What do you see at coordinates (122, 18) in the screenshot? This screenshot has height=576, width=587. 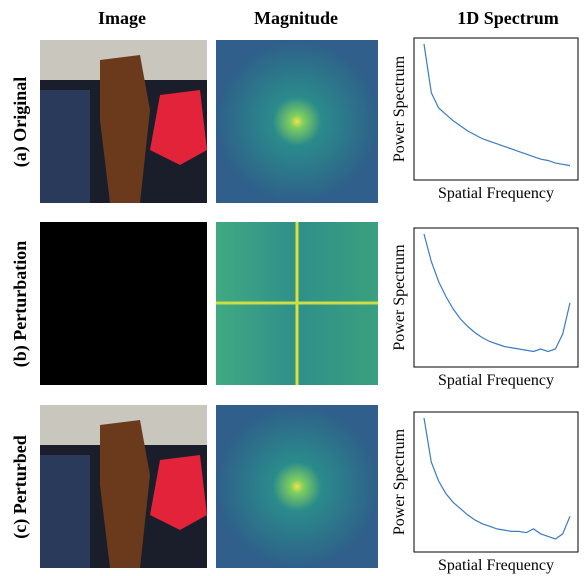 I see `column-header: Image` at bounding box center [122, 18].